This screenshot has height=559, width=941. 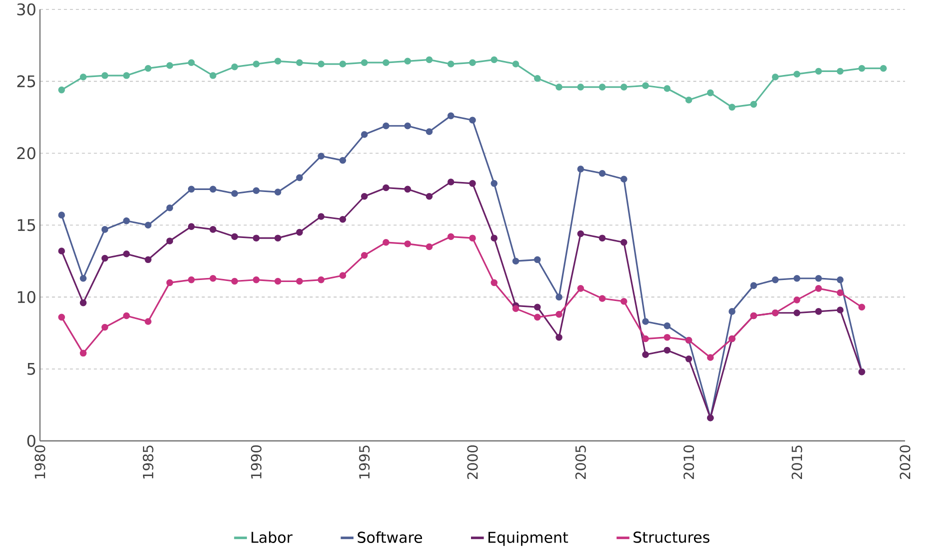 I want to click on x-tick-label: 1995, so click(x=364, y=462).